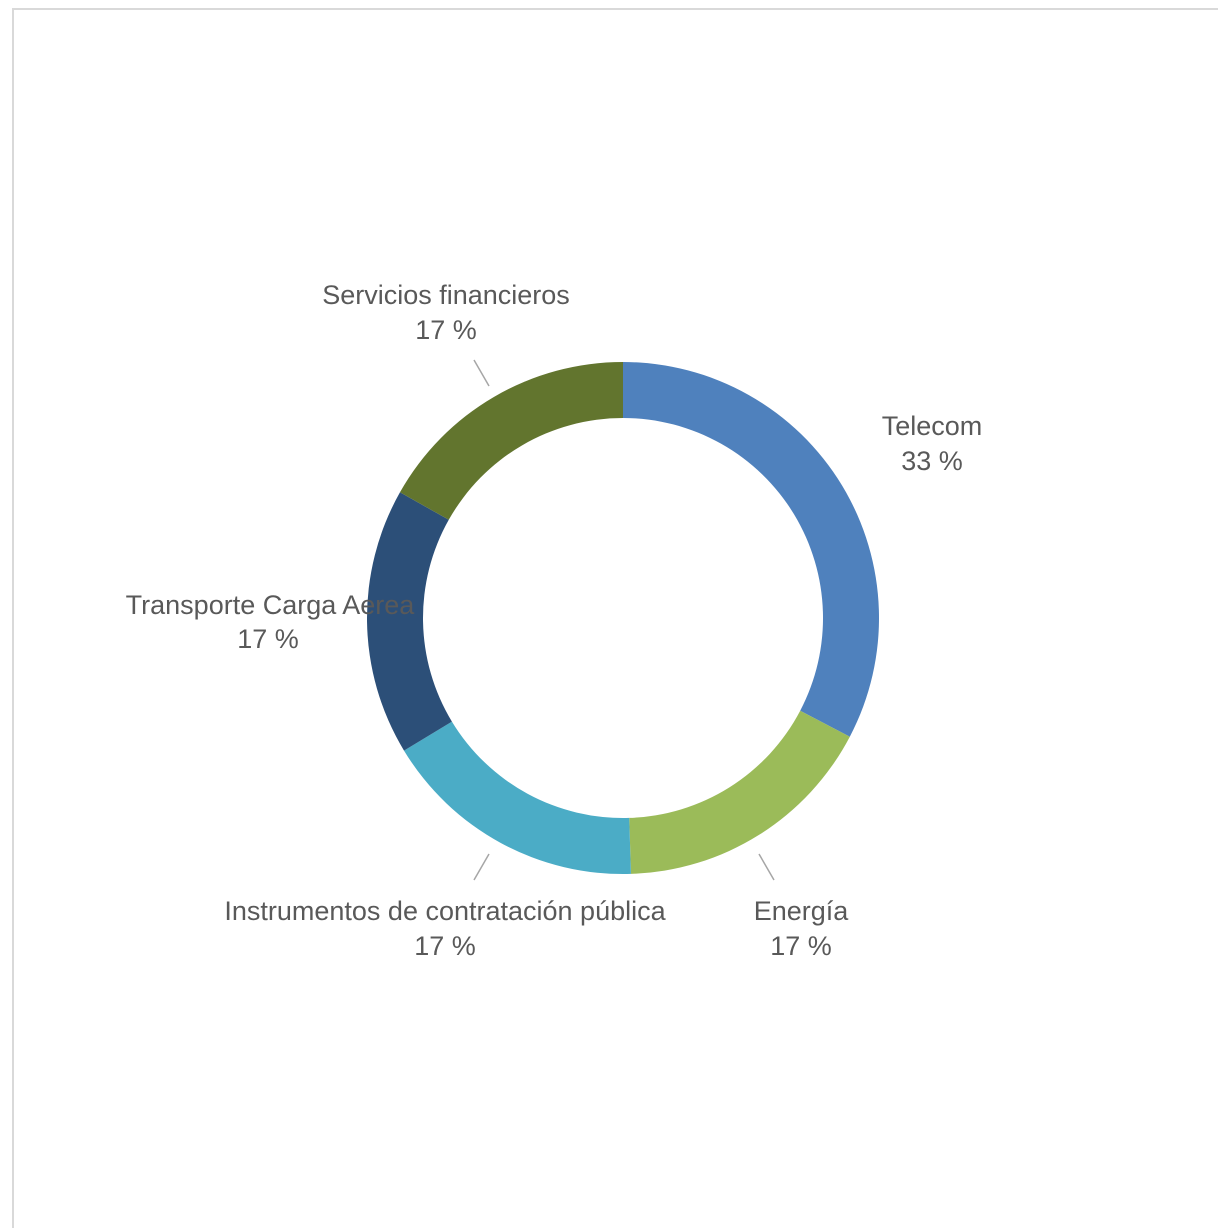  What do you see at coordinates (445, 946) in the screenshot?
I see `slice-value-instrumentos: 17 %` at bounding box center [445, 946].